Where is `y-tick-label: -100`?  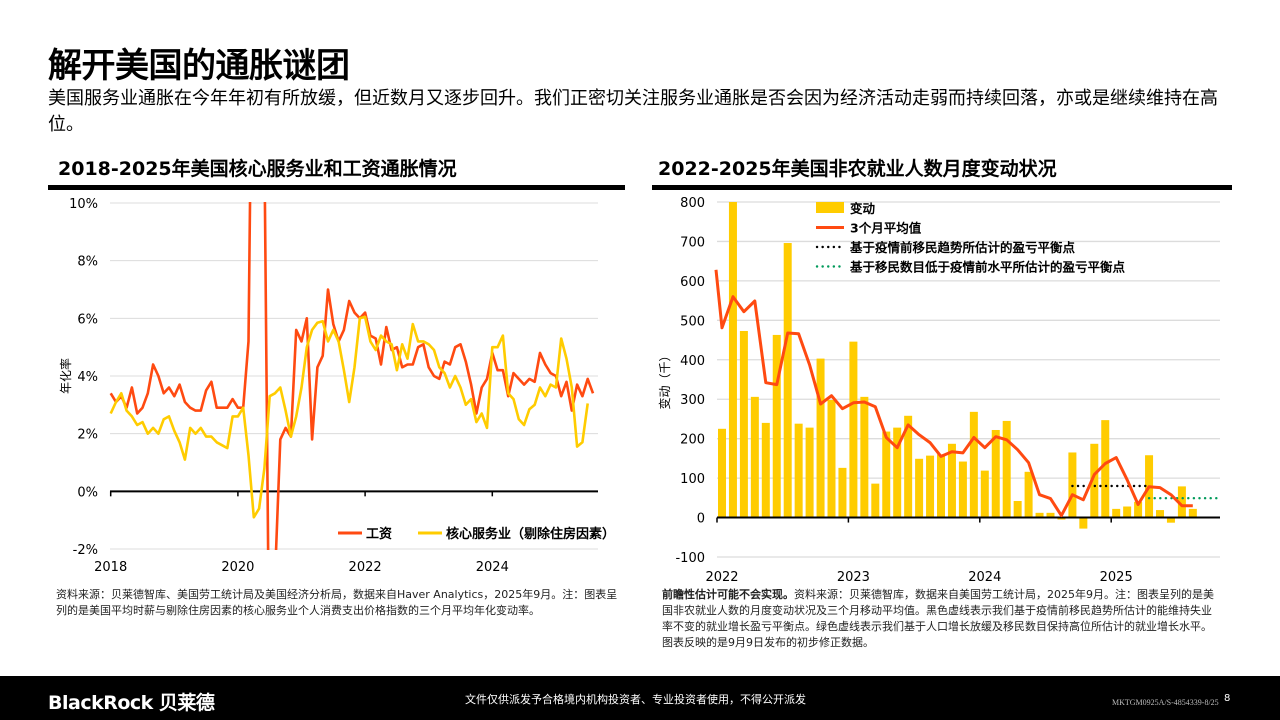
y-tick-label: -100 is located at coordinates (690, 558).